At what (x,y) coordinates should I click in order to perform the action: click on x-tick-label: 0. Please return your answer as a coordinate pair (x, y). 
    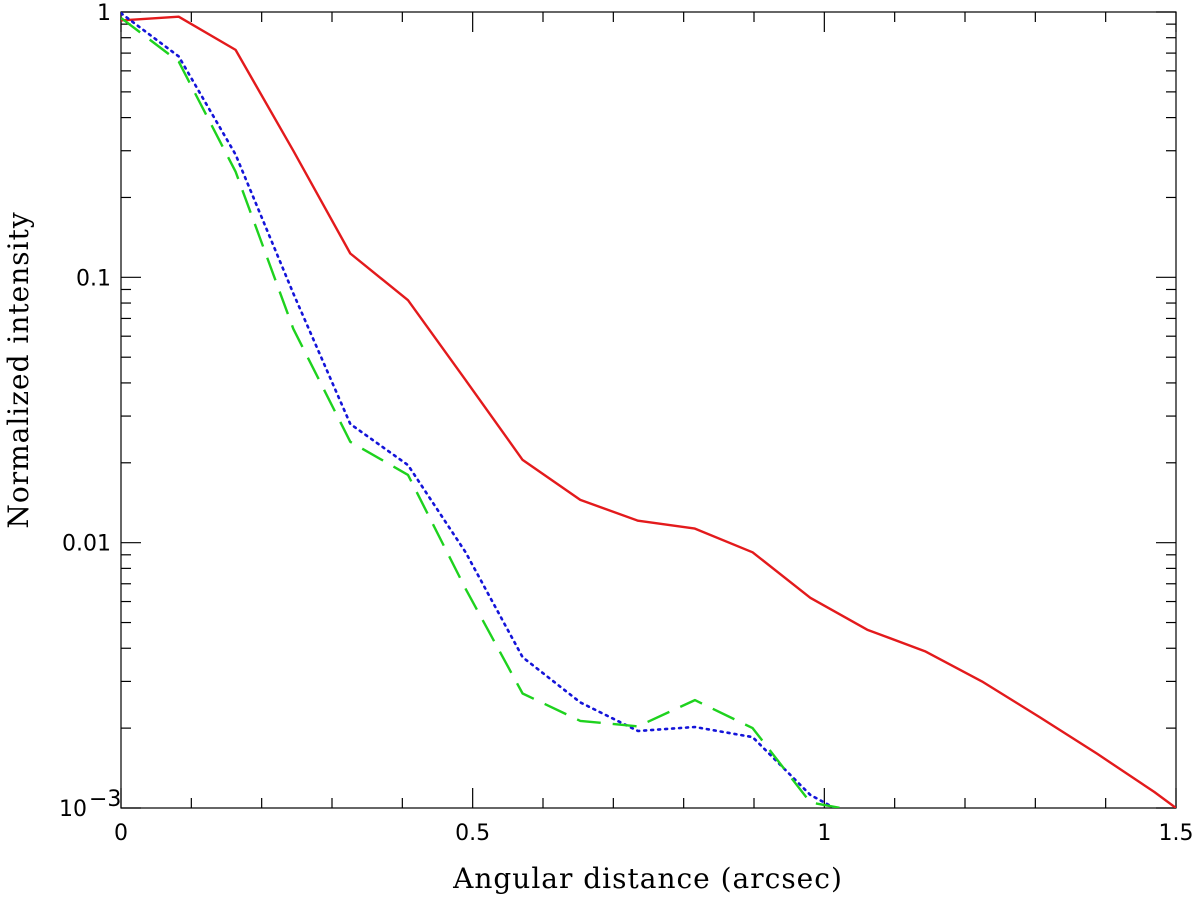
    Looking at the image, I should click on (121, 833).